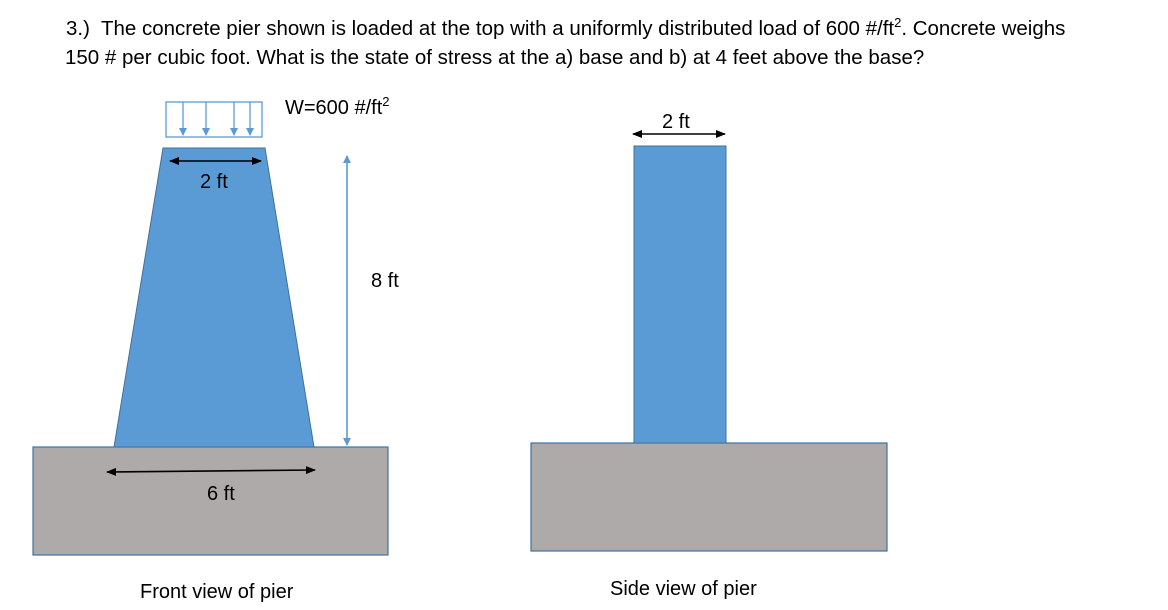 The image size is (1168, 610). What do you see at coordinates (683, 589) in the screenshot?
I see `side-view-caption: Side view of pier` at bounding box center [683, 589].